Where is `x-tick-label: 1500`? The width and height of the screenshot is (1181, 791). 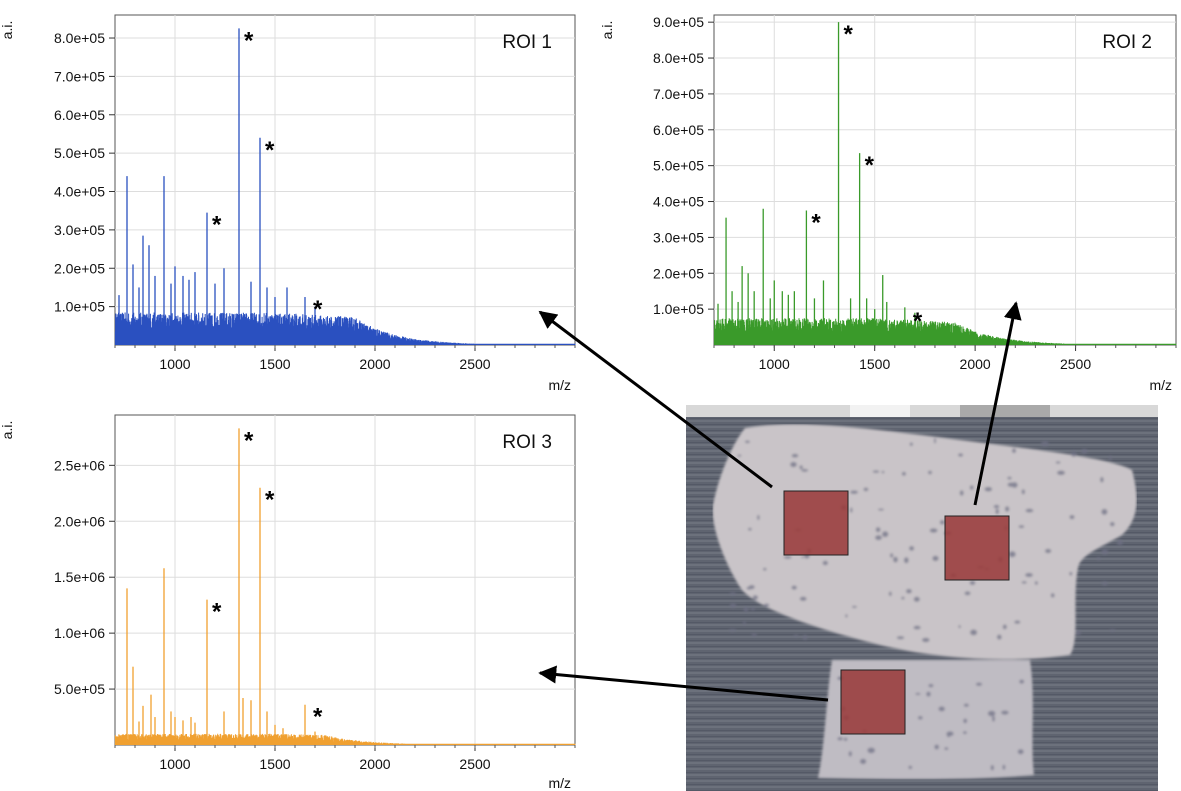 x-tick-label: 1500 is located at coordinates (274, 364).